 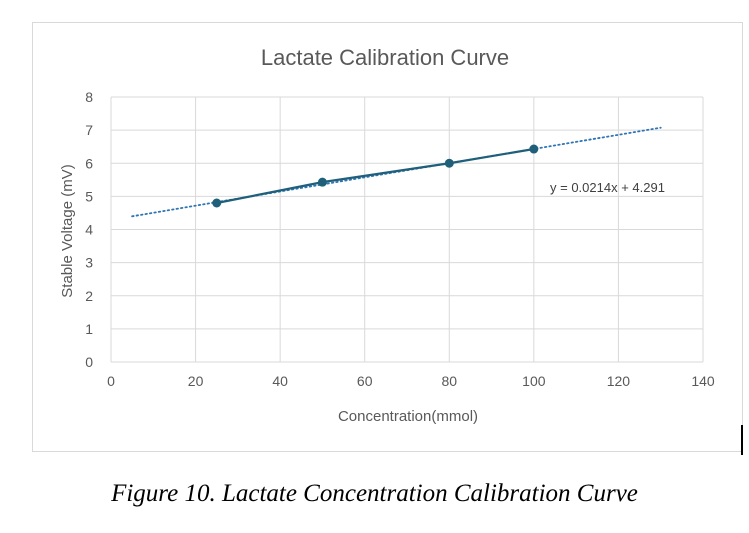 I want to click on y-tick-label: 2, so click(x=89, y=296).